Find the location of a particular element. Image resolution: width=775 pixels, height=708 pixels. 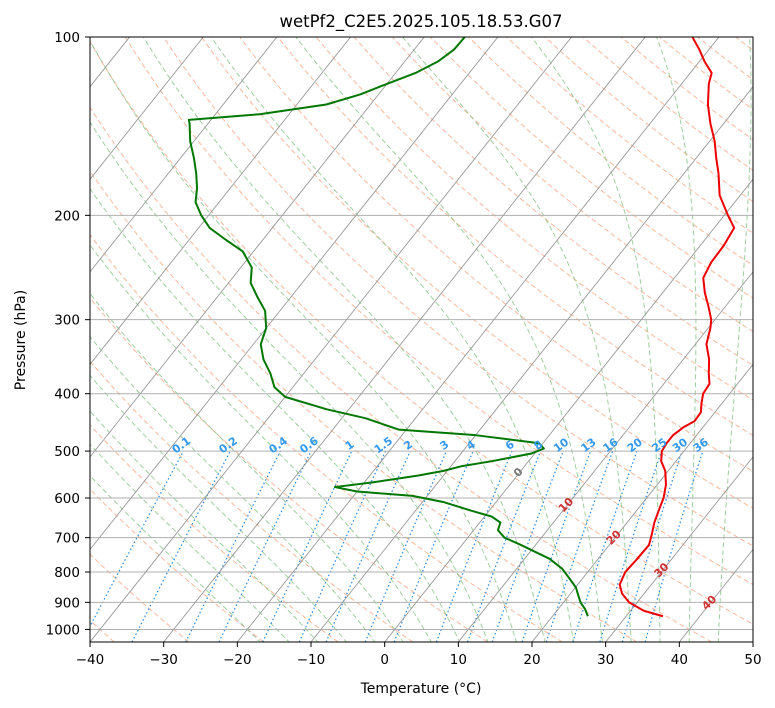

mixing-ratio-label: 30 is located at coordinates (680, 445).